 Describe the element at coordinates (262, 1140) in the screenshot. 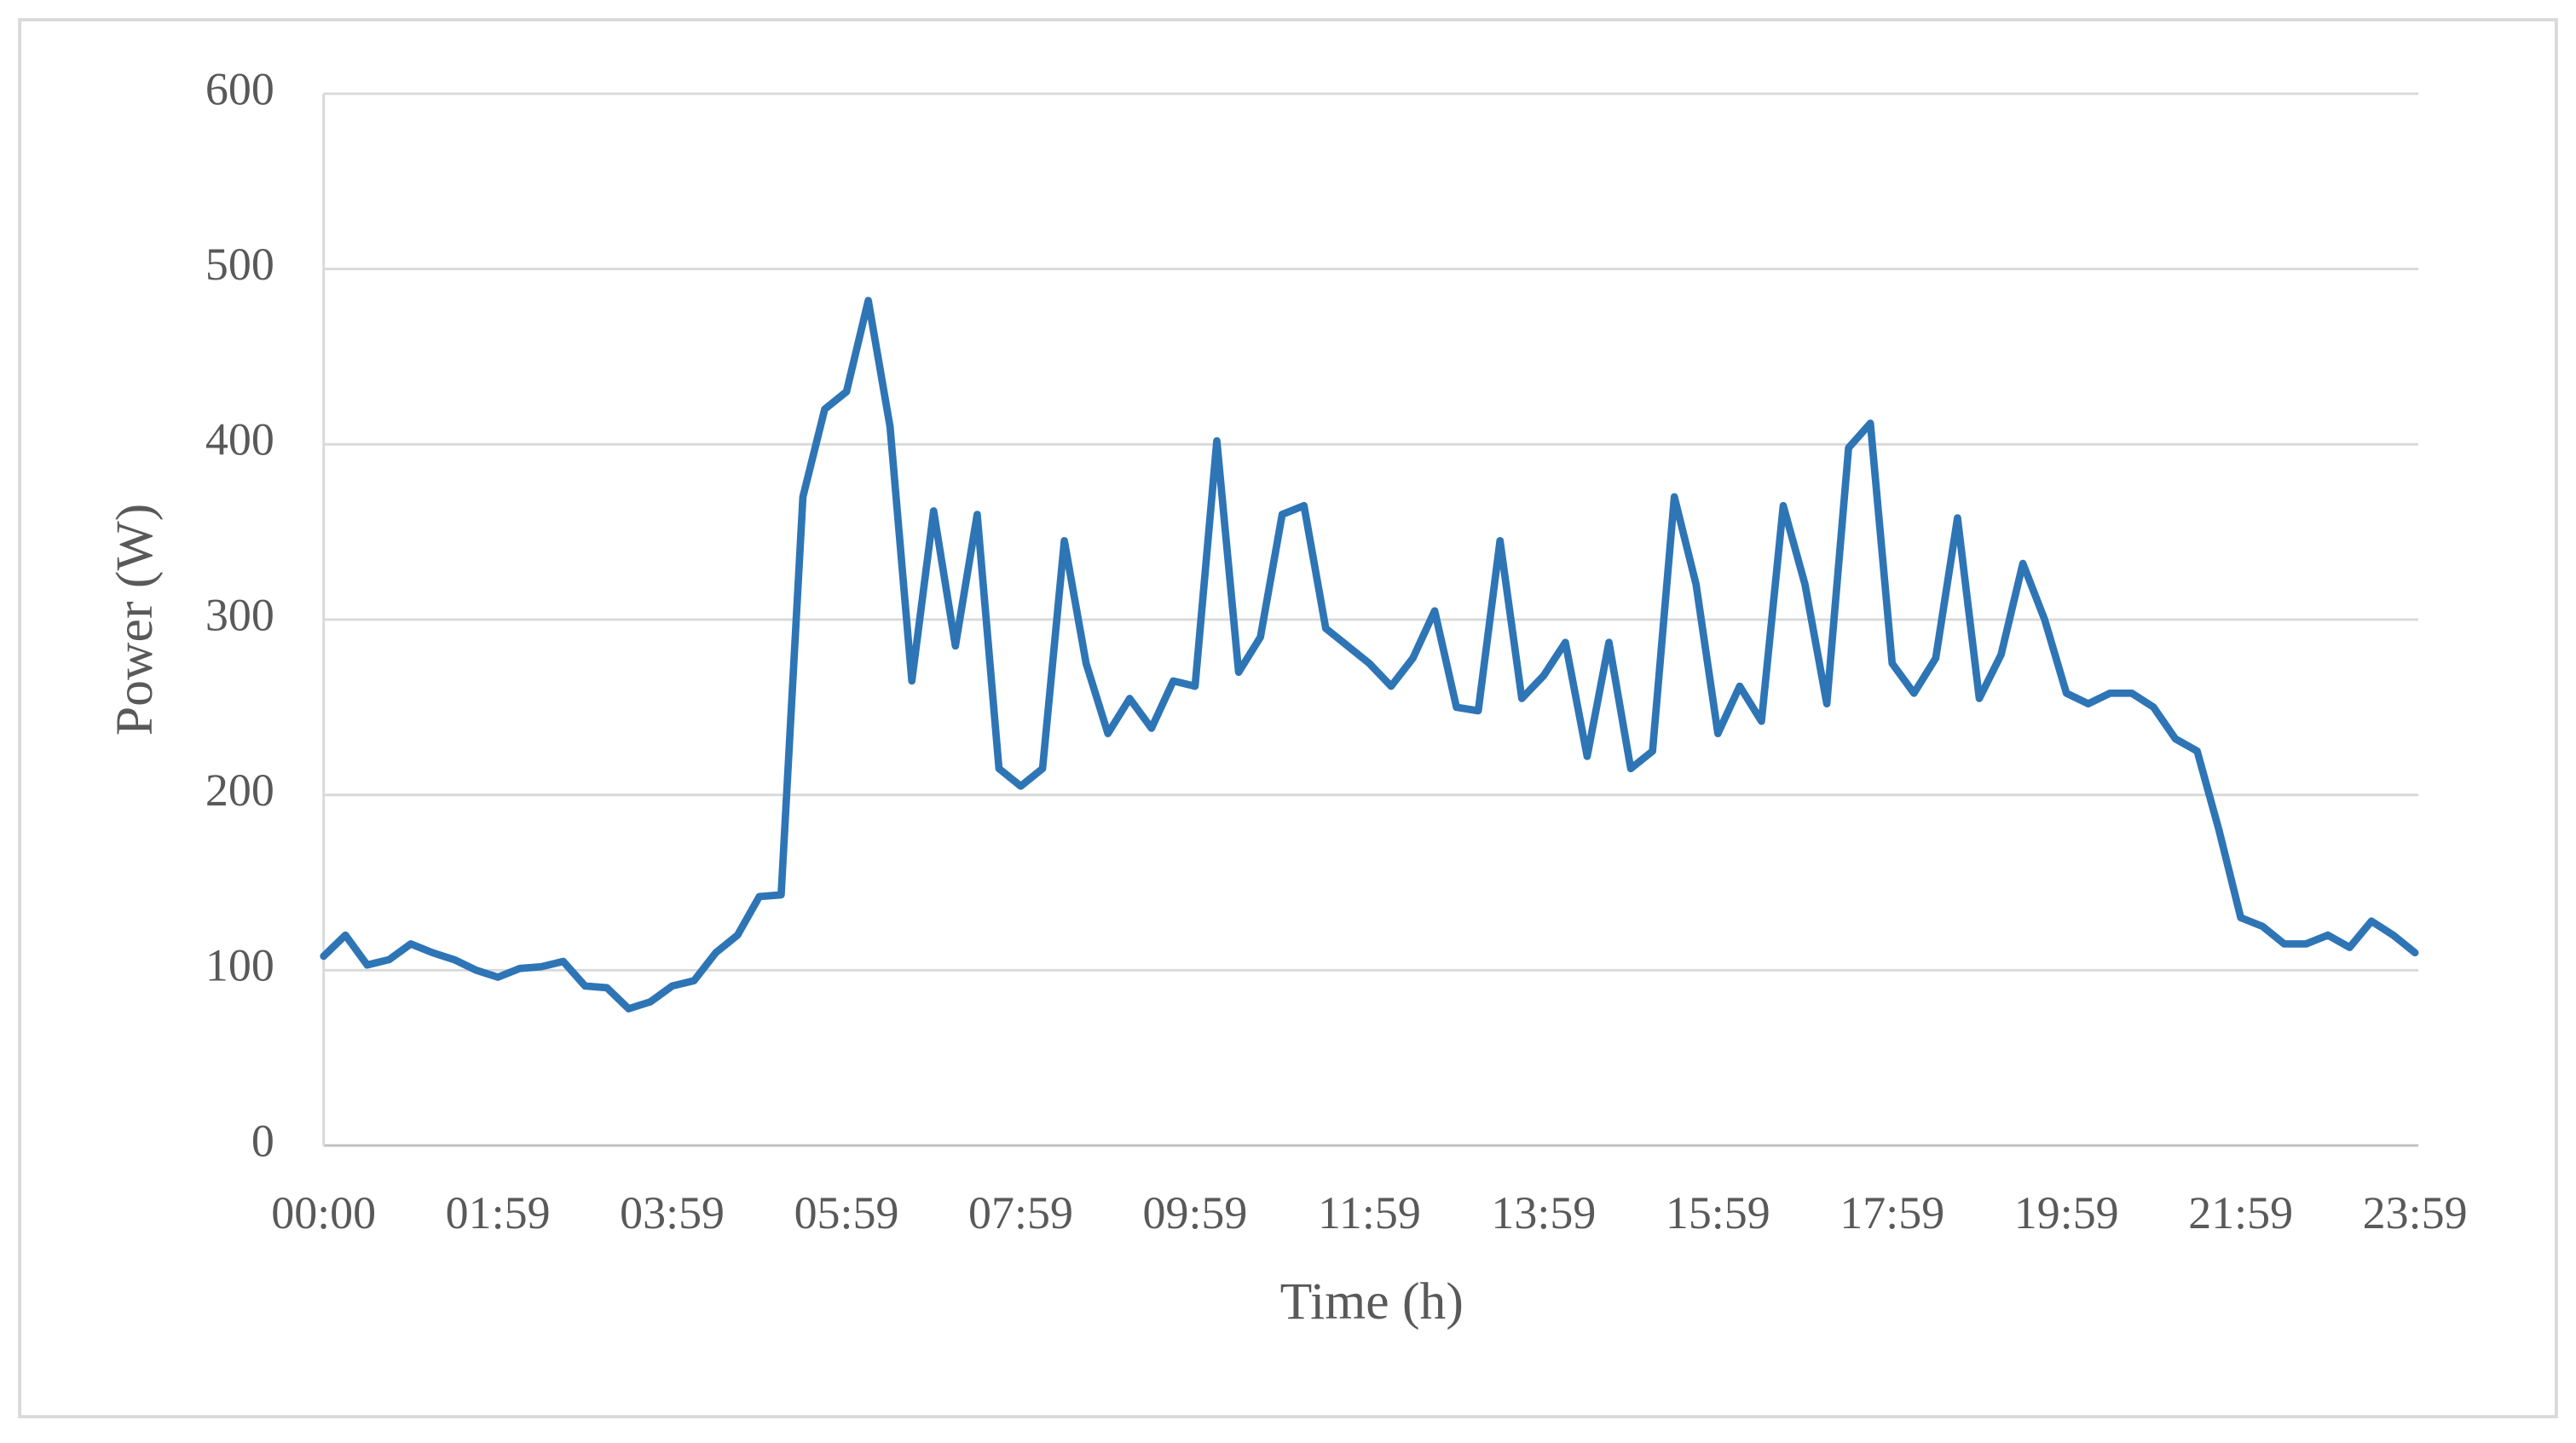

I see `y-tick-label: 0` at that location.